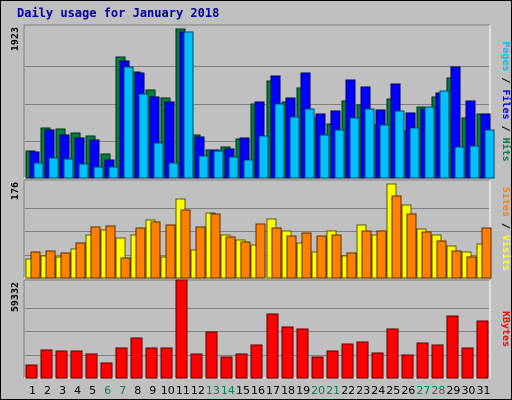 The height and width of the screenshot is (400, 512). What do you see at coordinates (506, 202) in the screenshot?
I see `legend-sites: Sites` at bounding box center [506, 202].